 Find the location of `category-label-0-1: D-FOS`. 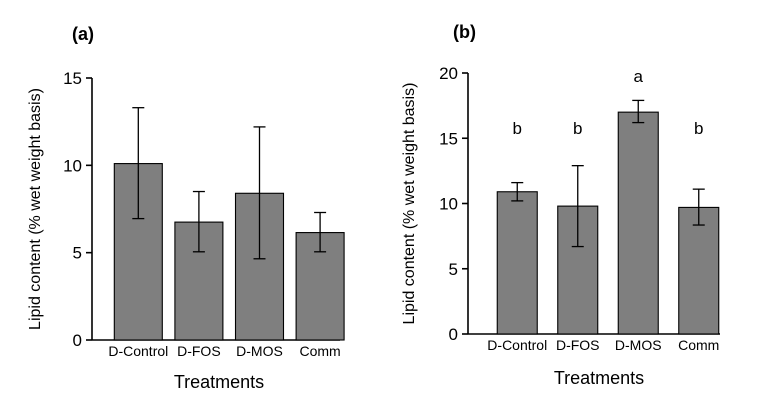

category-label-0-1: D-FOS is located at coordinates (199, 351).